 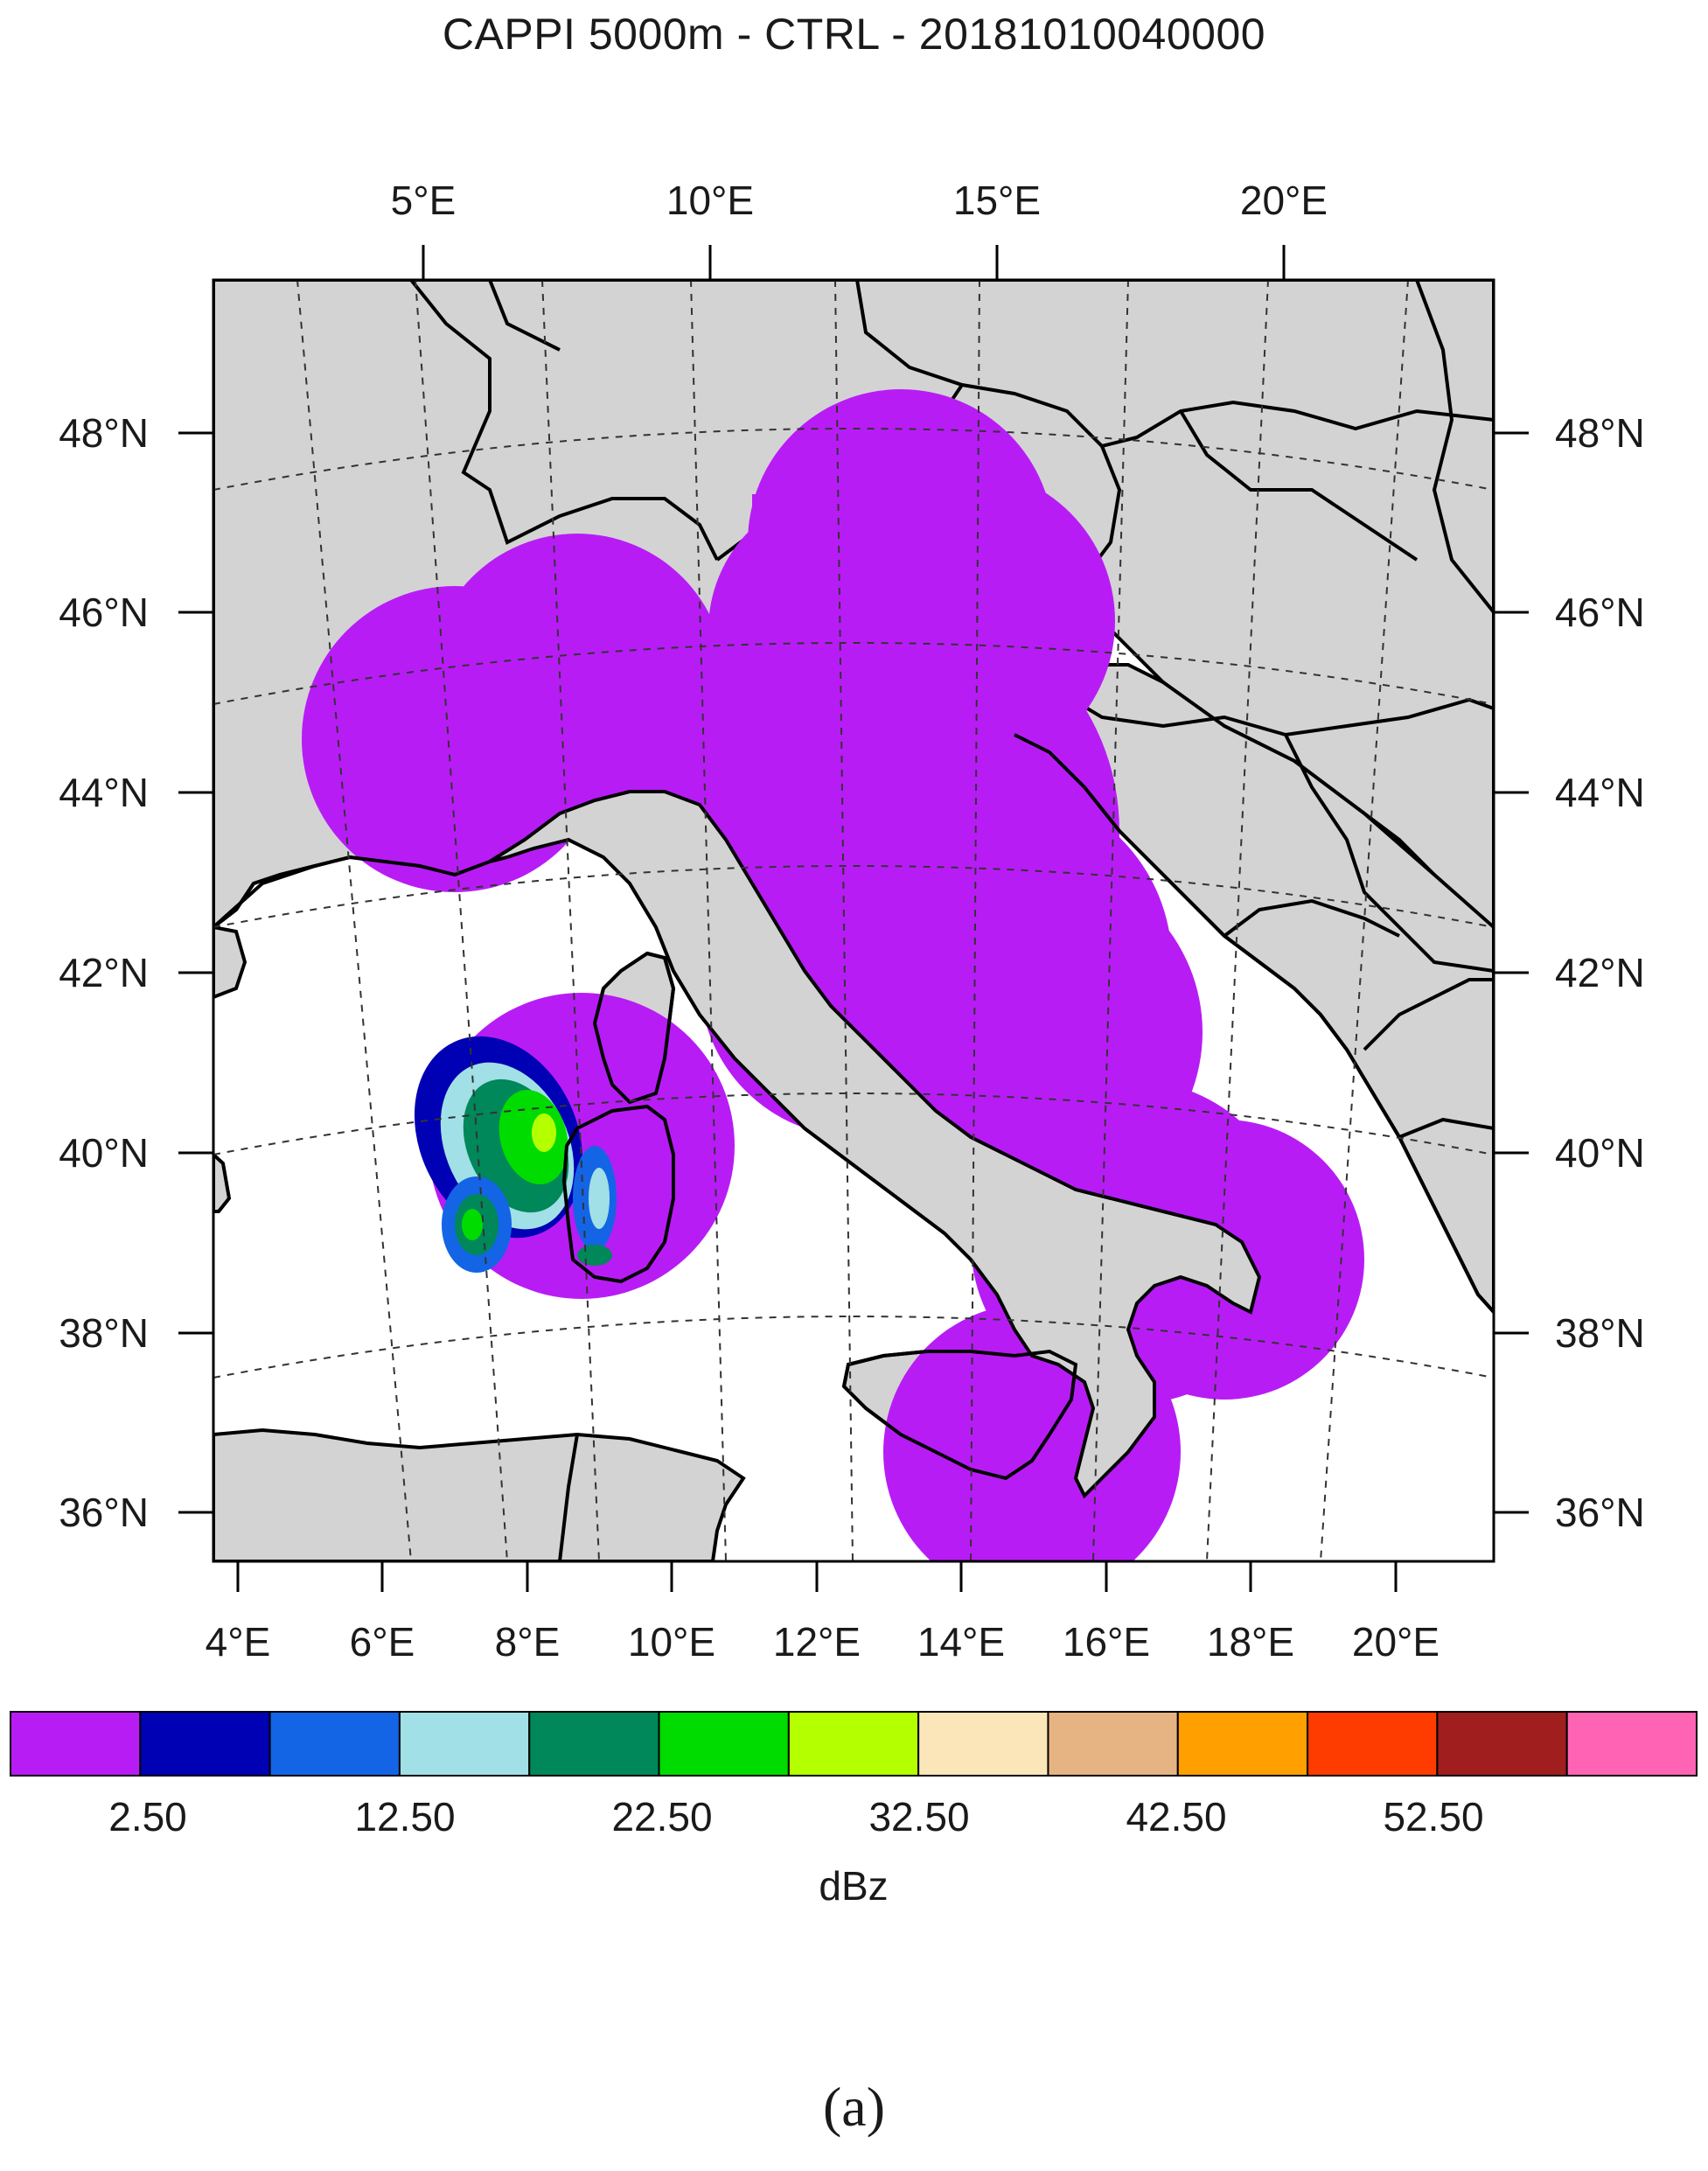 What do you see at coordinates (854, 2107) in the screenshot?
I see `figure-label: (a)` at bounding box center [854, 2107].